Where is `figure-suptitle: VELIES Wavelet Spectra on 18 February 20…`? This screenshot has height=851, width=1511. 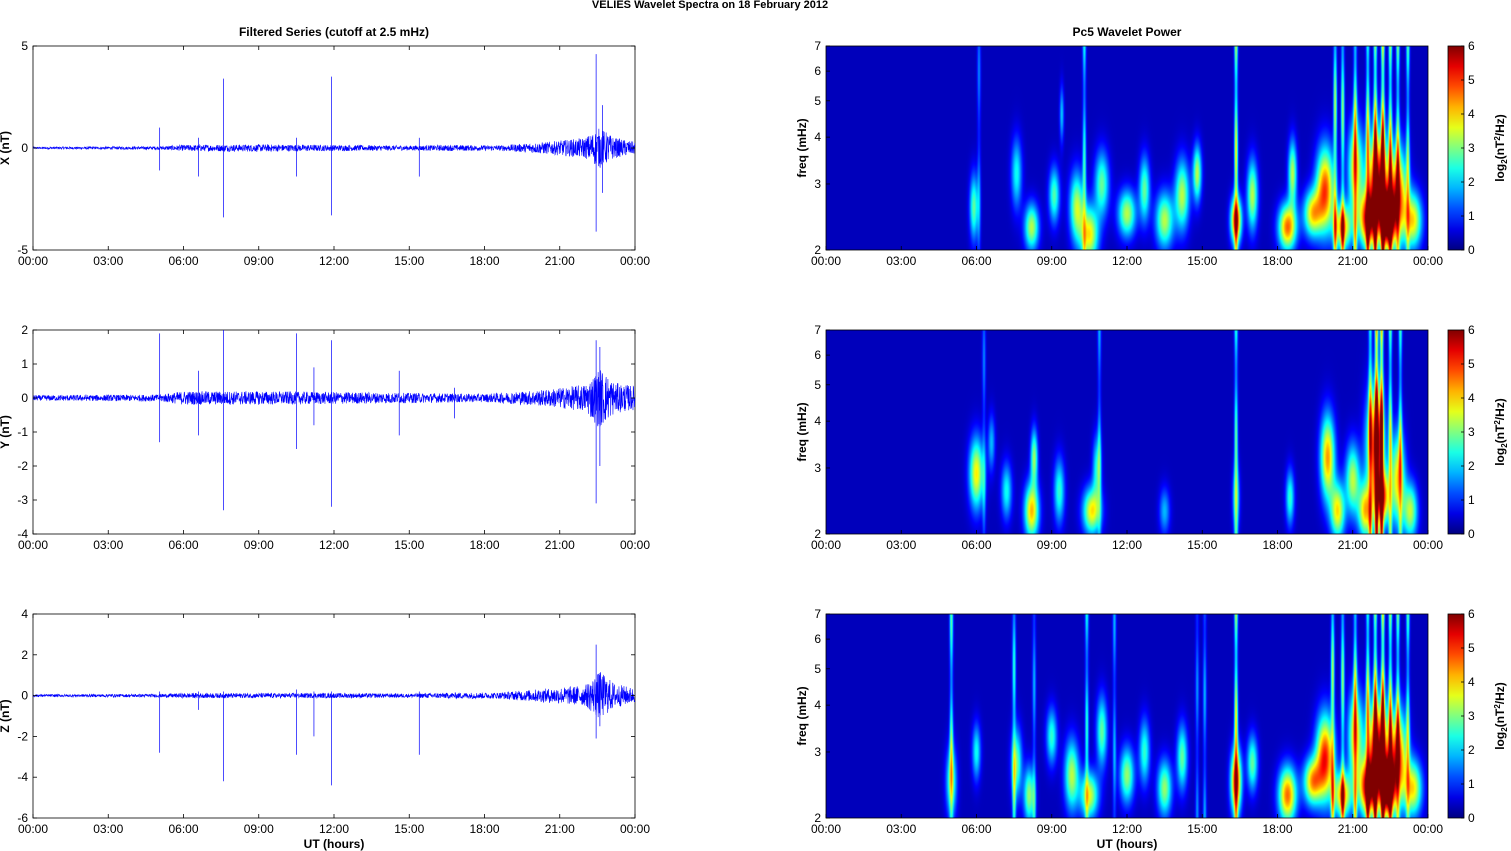 figure-suptitle: VELIES Wavelet Spectra on 18 February 20… is located at coordinates (710, 5).